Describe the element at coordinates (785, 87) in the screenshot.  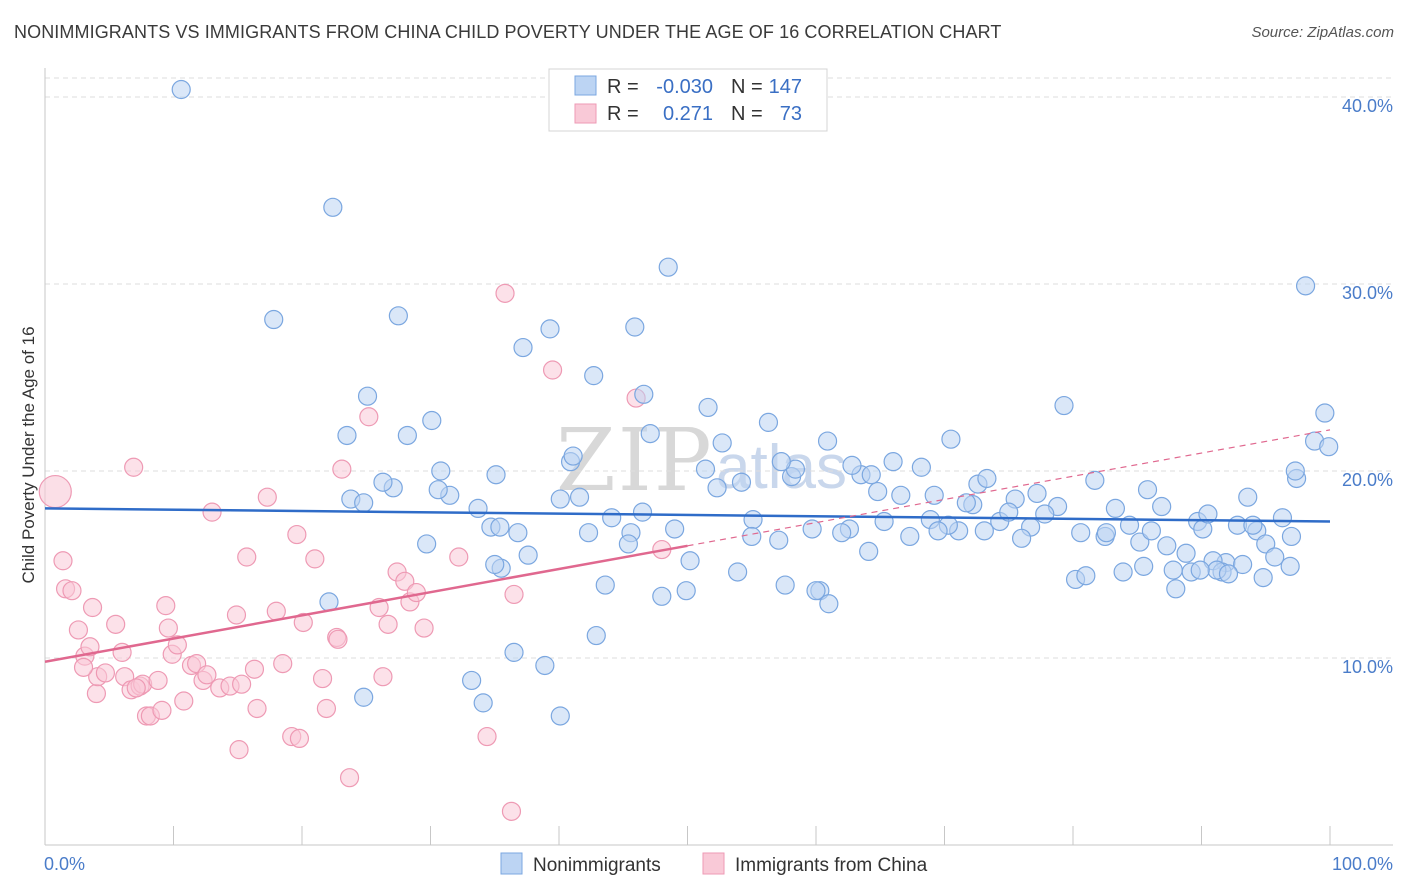
I see `legend-n-value-1: 147` at that location.